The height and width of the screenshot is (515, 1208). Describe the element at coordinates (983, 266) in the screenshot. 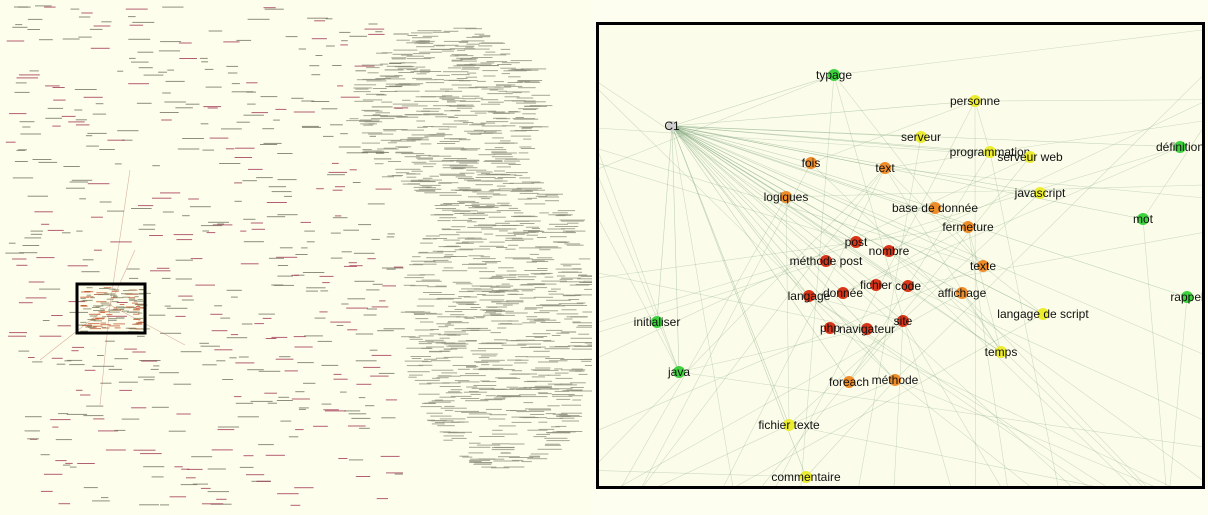

I see `graph-node: texte` at that location.